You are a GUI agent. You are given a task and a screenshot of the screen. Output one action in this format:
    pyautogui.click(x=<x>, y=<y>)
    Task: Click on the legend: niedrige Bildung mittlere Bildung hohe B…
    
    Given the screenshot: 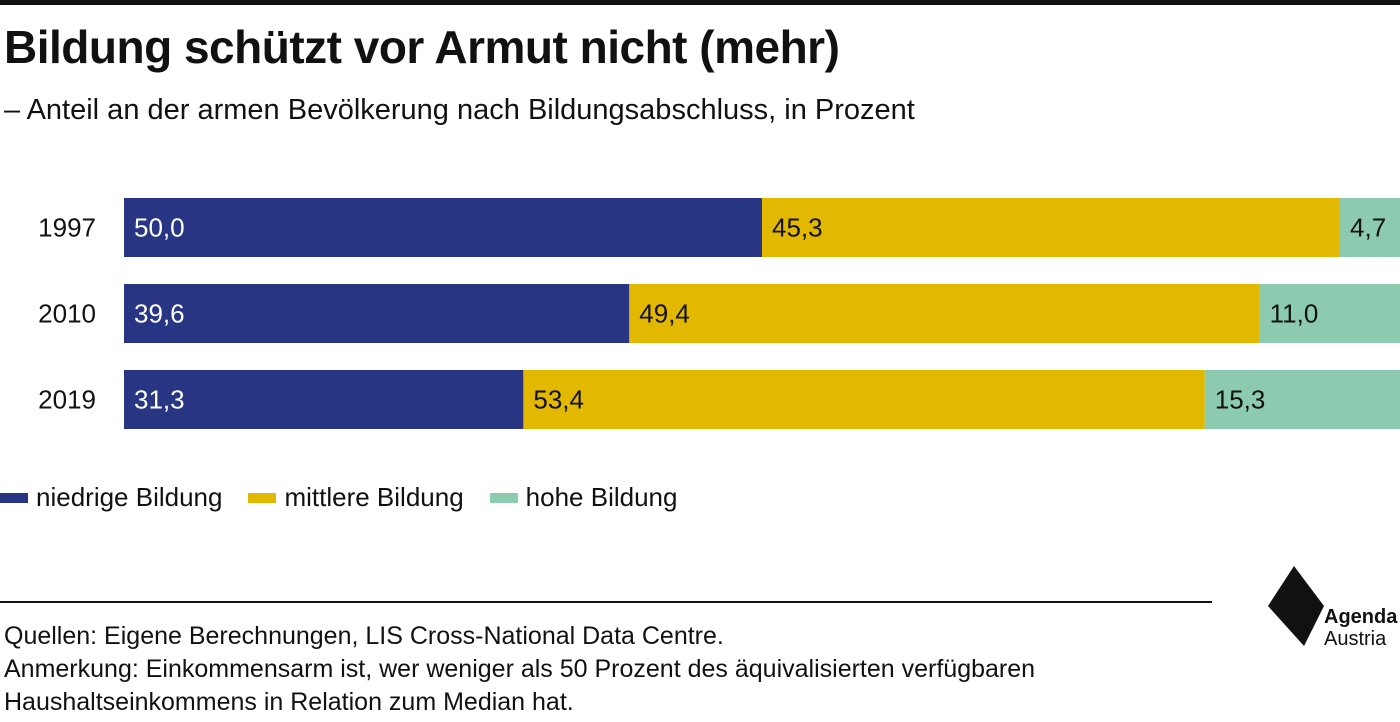 What is the action you would take?
    pyautogui.click(x=351, y=497)
    